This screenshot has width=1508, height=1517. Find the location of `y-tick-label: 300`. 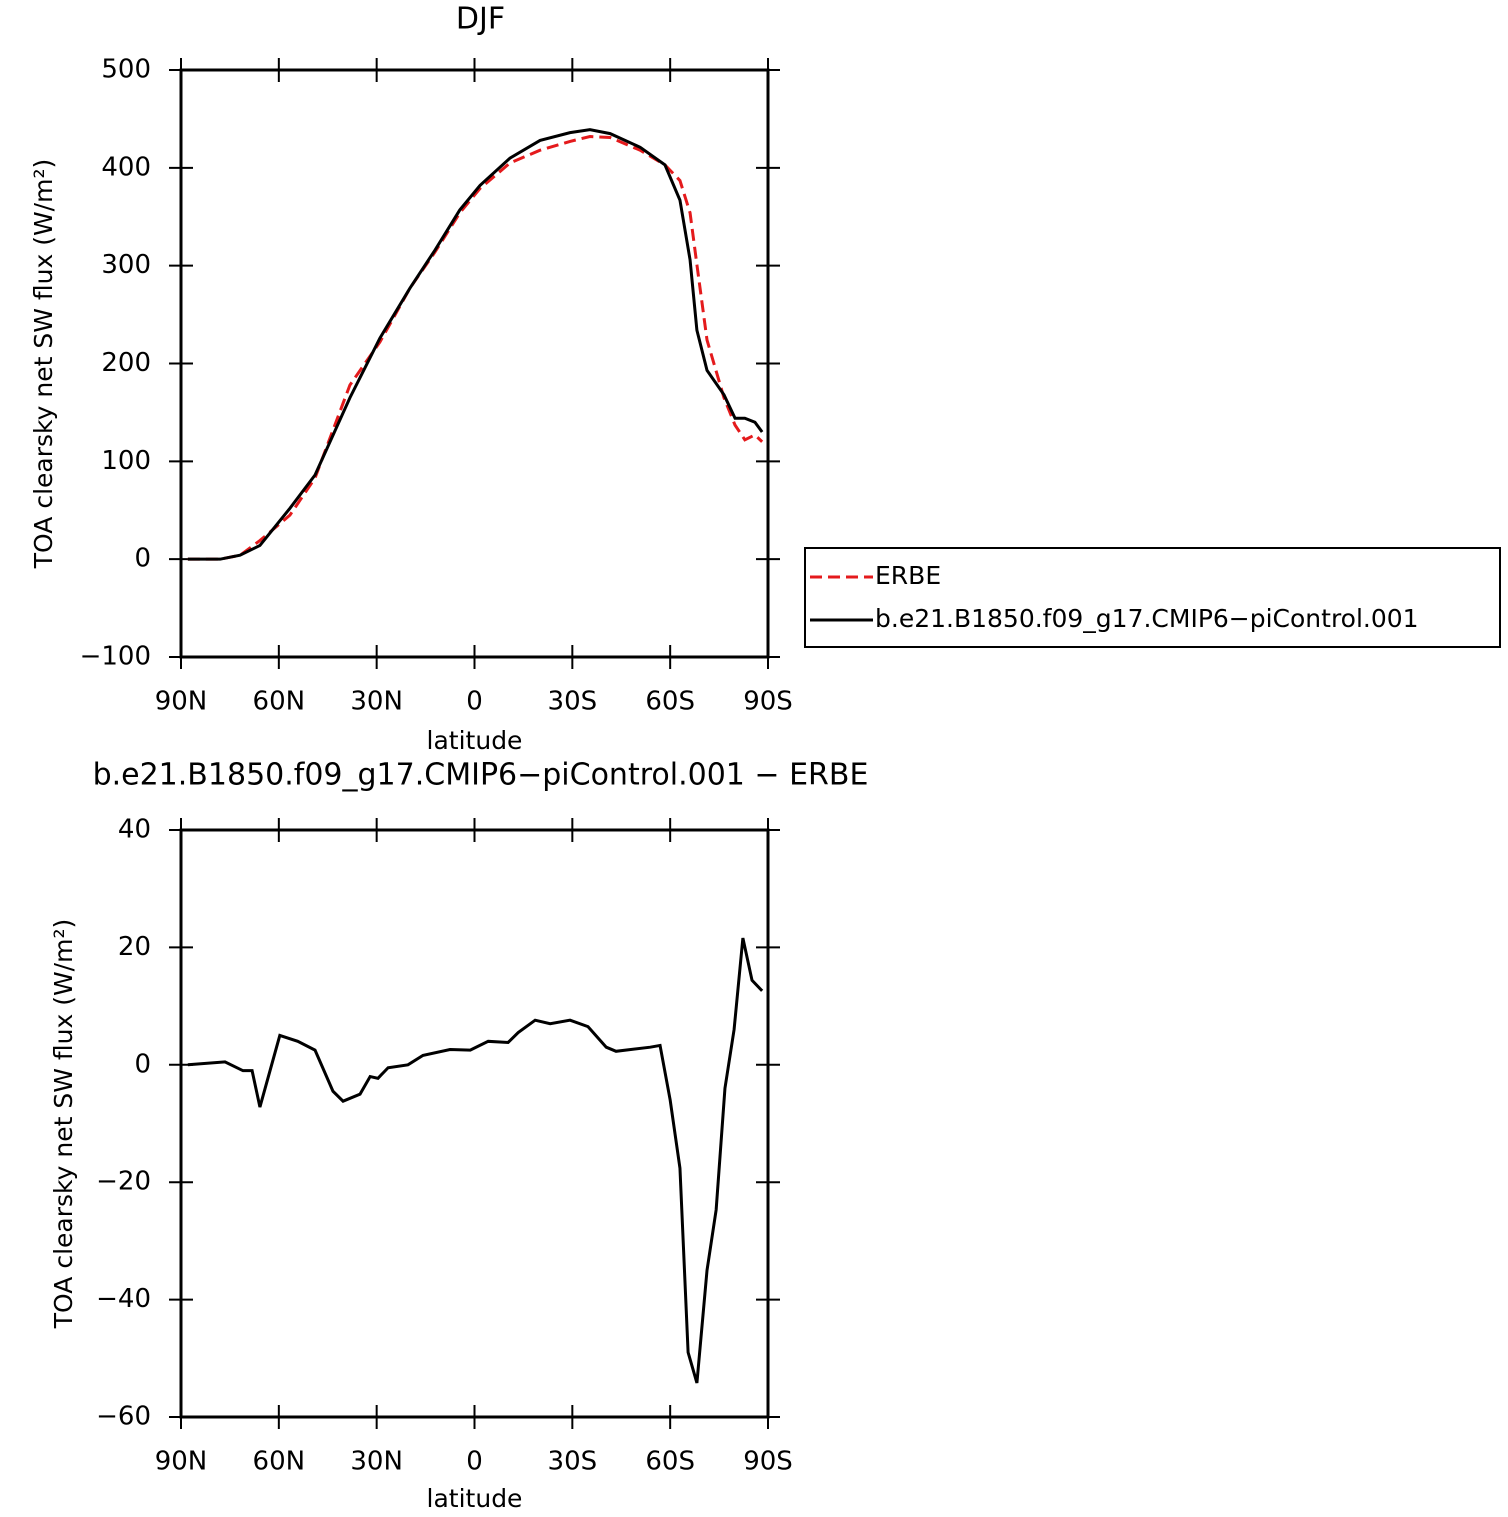

y-tick-label: 300 is located at coordinates (126, 265).